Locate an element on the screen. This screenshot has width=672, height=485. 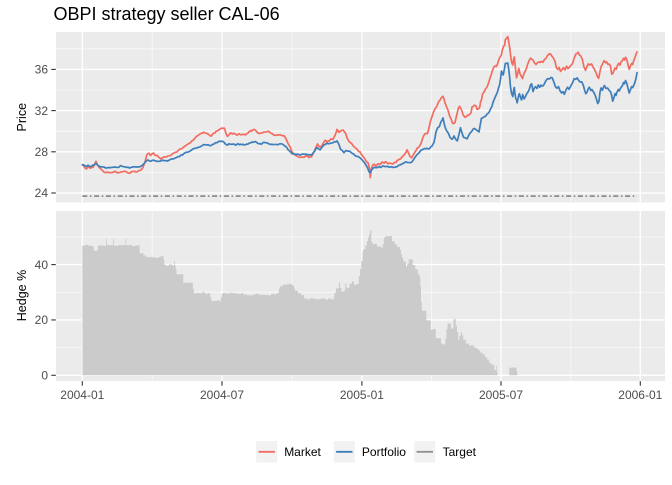
svg-text: Hedge % is located at coordinates (22, 295).